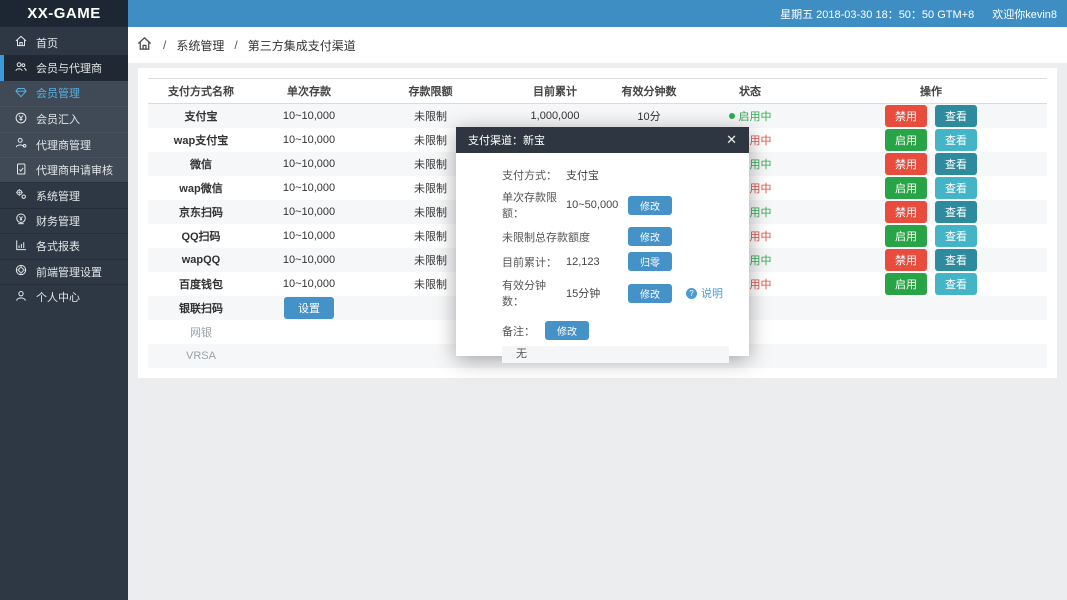 The width and height of the screenshot is (1067, 600). Describe the element at coordinates (877, 14) in the screenshot. I see `datetime-text: 星期五 2018-03-30 18：50：50 GTM+8` at that location.